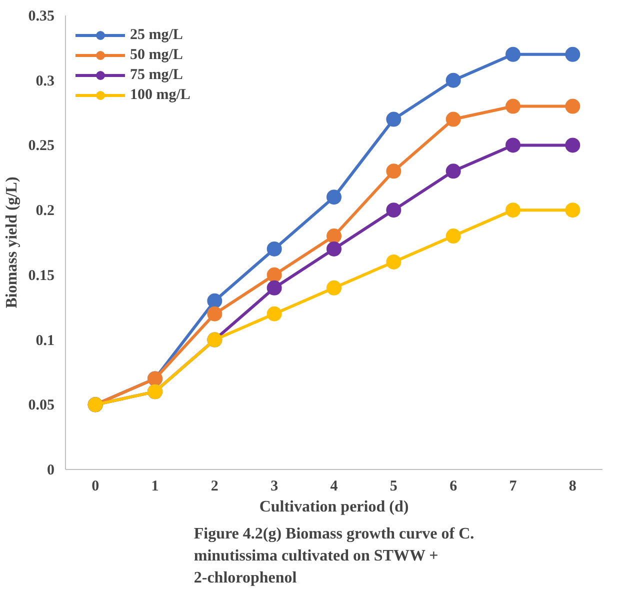 The image size is (617, 591). I want to click on caption: Figure 4.2(g) Biomass growth curve of C. minutissima cultivated on STWW + 2-chlorophenol, so click(334, 555).